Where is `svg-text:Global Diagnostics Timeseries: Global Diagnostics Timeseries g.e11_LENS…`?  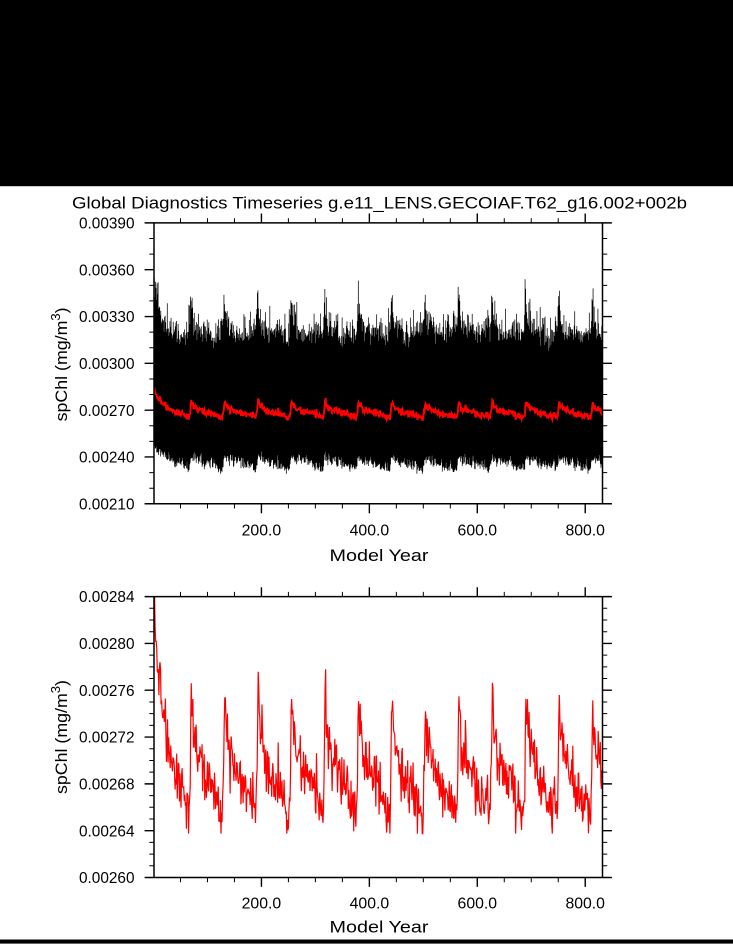
svg-text:Global Diagnostics Timeseries: Global Diagnostics Timeseries g.e11_LENS… is located at coordinates (379, 203).